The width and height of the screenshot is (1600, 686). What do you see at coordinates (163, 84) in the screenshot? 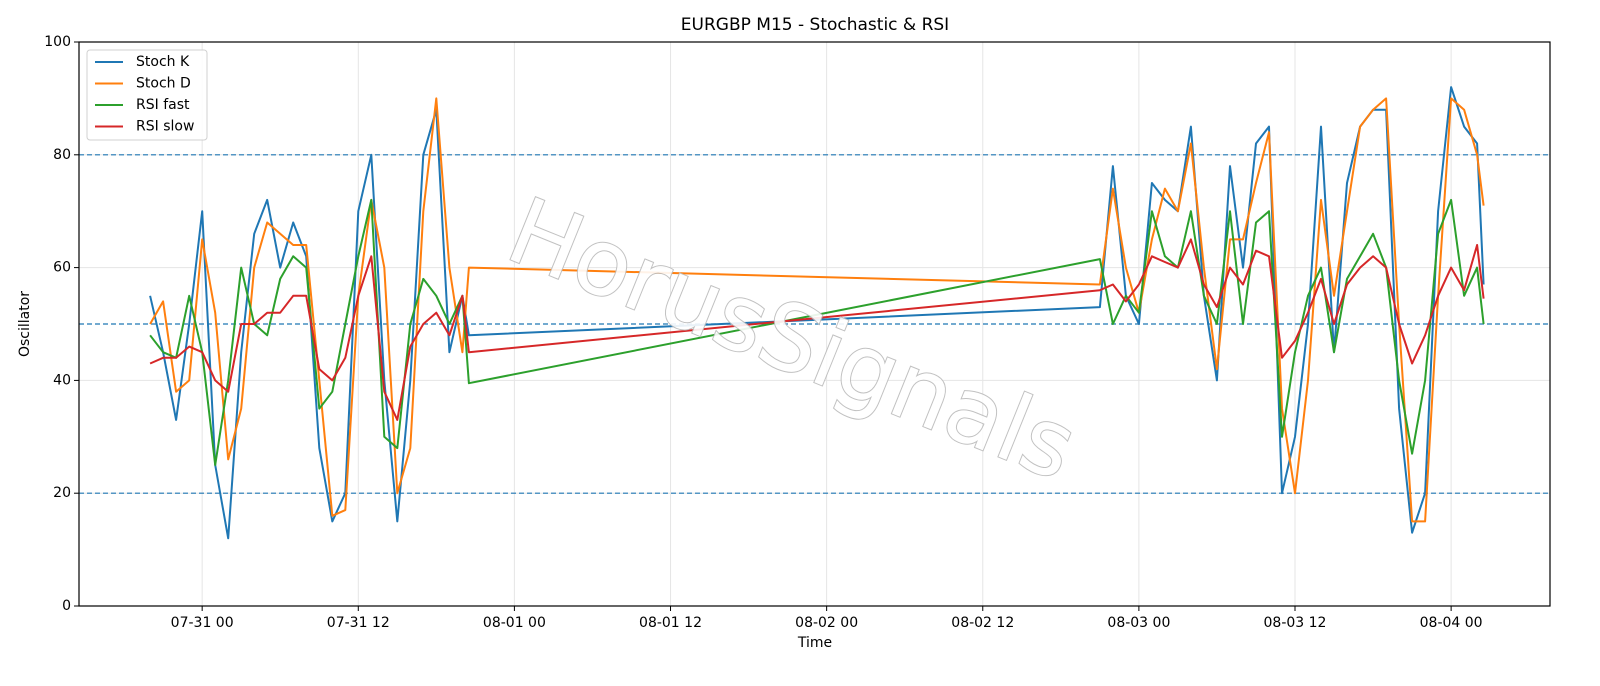
I see `legend-label: Stoch D` at bounding box center [163, 84].